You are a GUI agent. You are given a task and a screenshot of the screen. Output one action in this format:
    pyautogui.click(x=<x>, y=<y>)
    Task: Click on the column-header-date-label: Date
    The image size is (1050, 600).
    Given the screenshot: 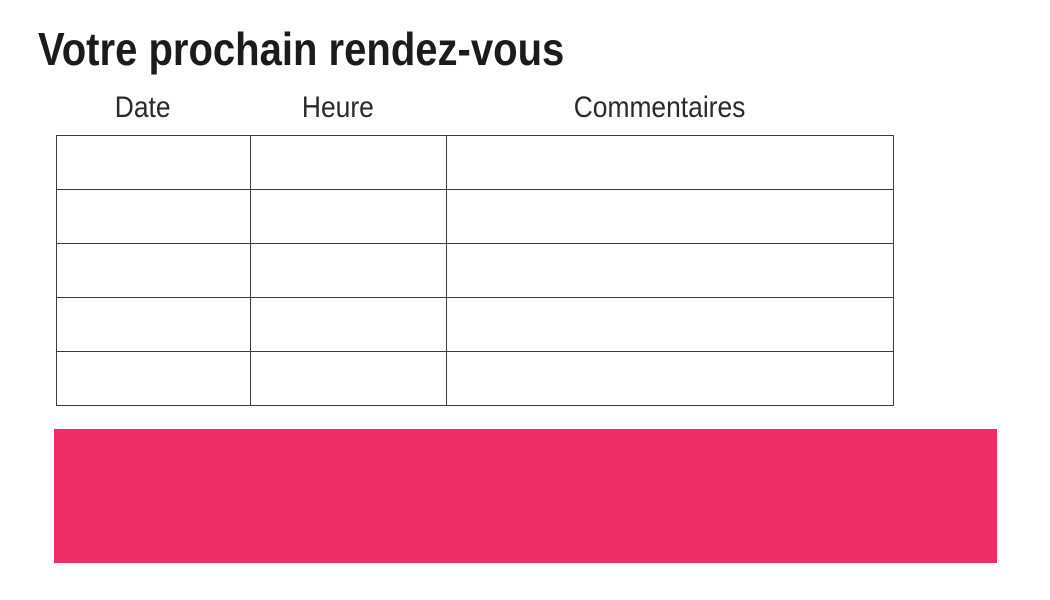 What is the action you would take?
    pyautogui.click(x=143, y=107)
    